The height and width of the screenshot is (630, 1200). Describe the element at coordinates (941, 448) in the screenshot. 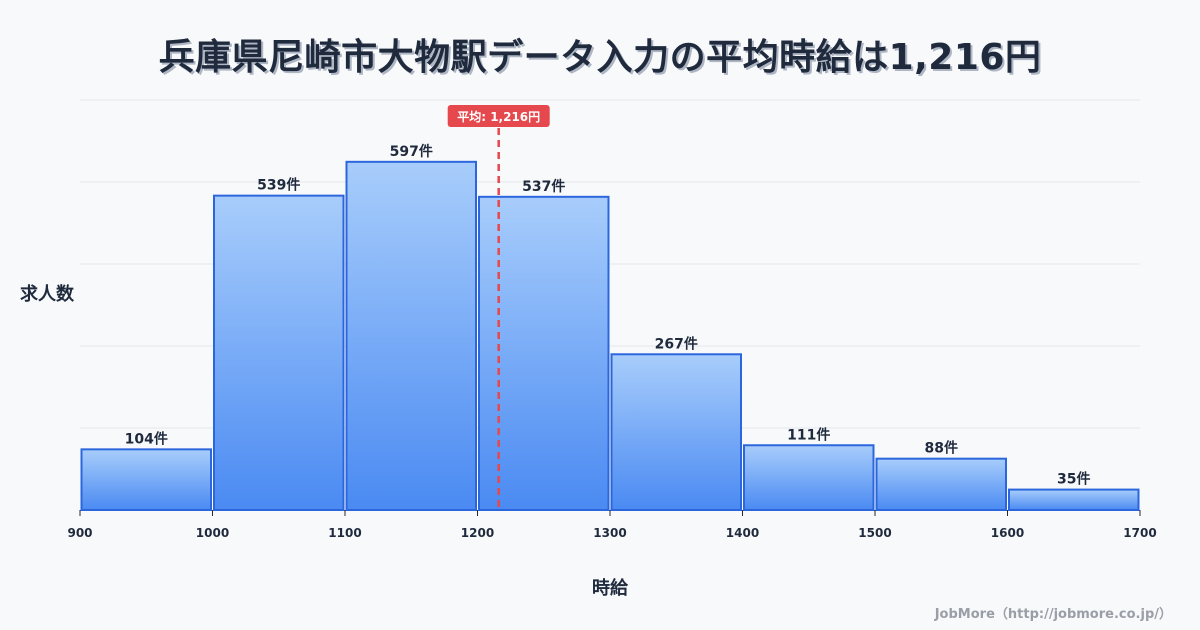

I see `bar-value-label: 88件` at that location.